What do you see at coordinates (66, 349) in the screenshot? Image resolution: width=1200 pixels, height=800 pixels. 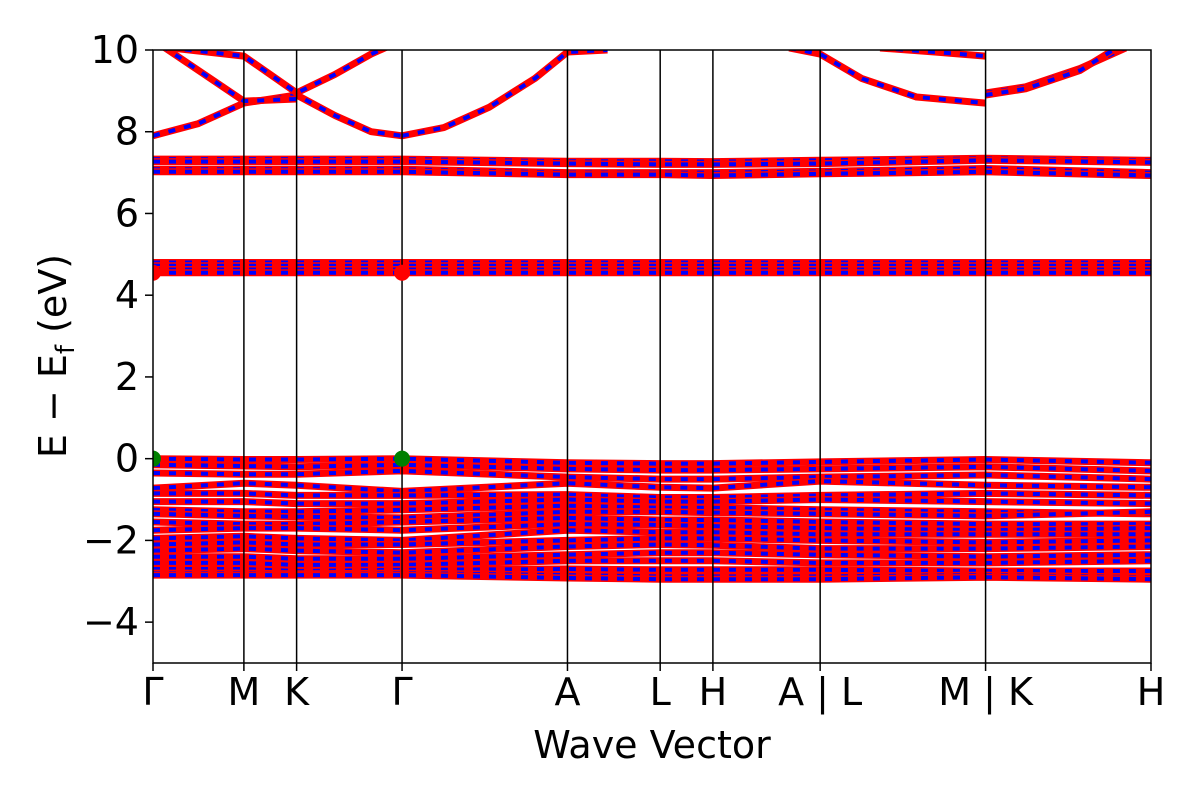 I see `y-axis-label-subscript: f` at bounding box center [66, 349].